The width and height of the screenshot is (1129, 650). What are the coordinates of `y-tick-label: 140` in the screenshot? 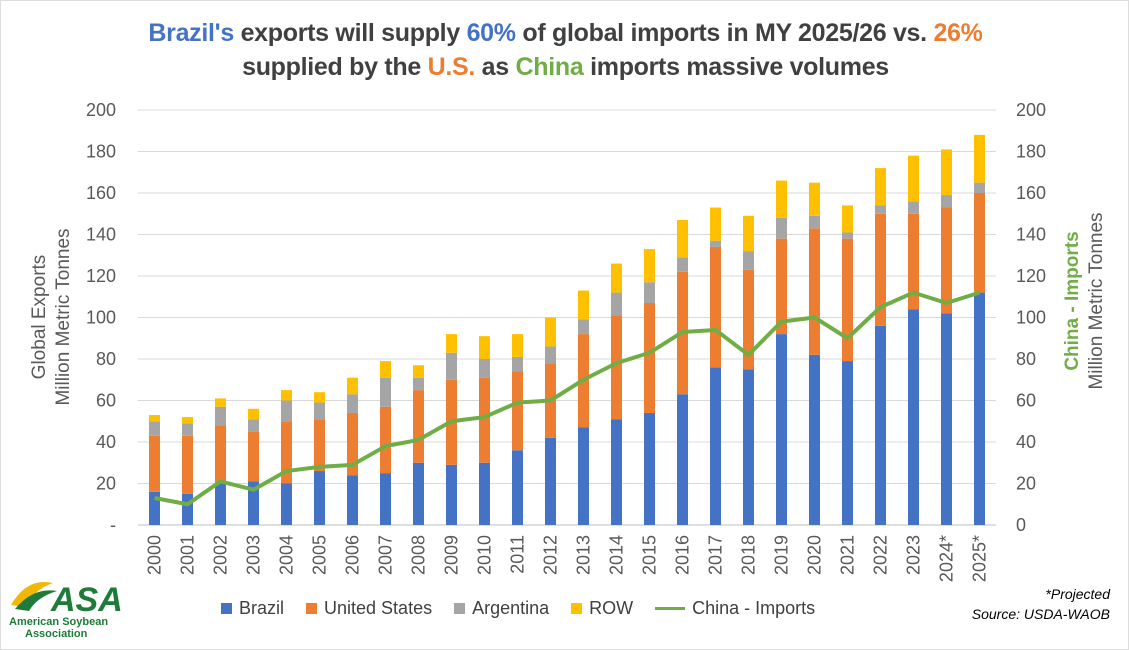 It's located at (101, 235).